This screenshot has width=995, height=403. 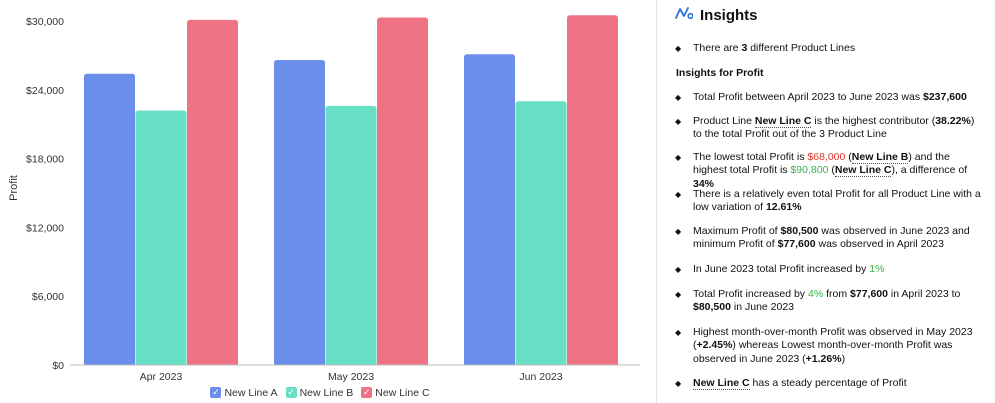 I want to click on y-tick-label: $18,000, so click(x=45, y=160).